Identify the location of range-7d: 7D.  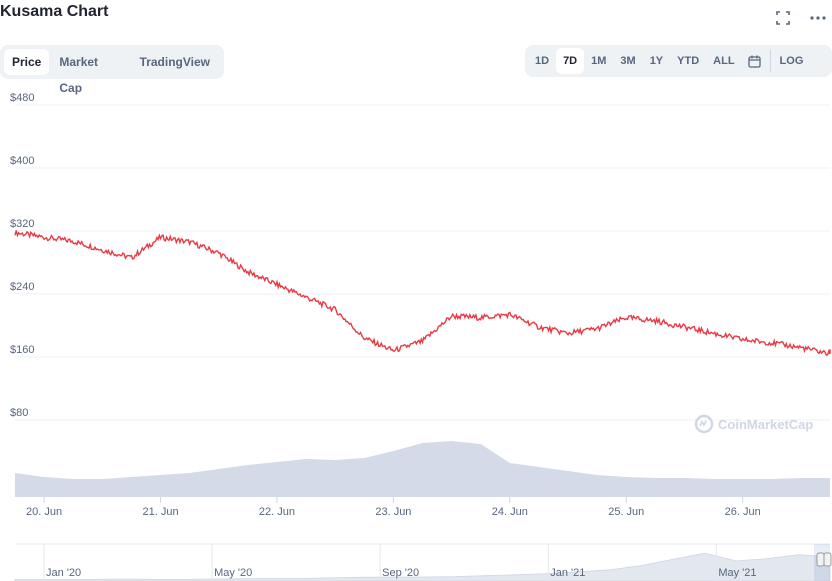
(570, 61).